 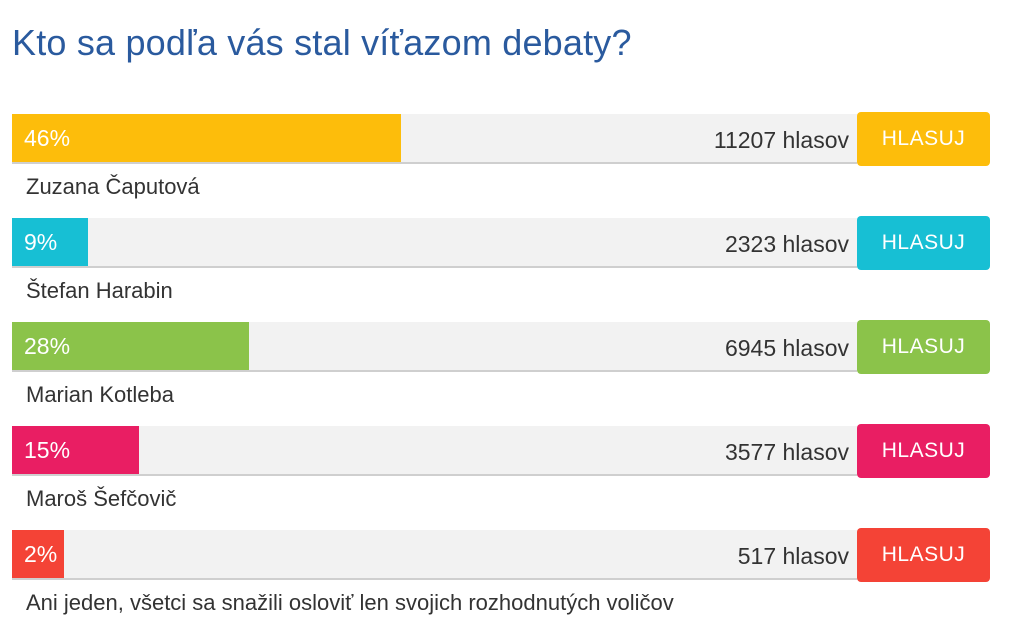 What do you see at coordinates (322, 42) in the screenshot?
I see `poll-title: Kto sa podľa vás stal víťazom debaty?` at bounding box center [322, 42].